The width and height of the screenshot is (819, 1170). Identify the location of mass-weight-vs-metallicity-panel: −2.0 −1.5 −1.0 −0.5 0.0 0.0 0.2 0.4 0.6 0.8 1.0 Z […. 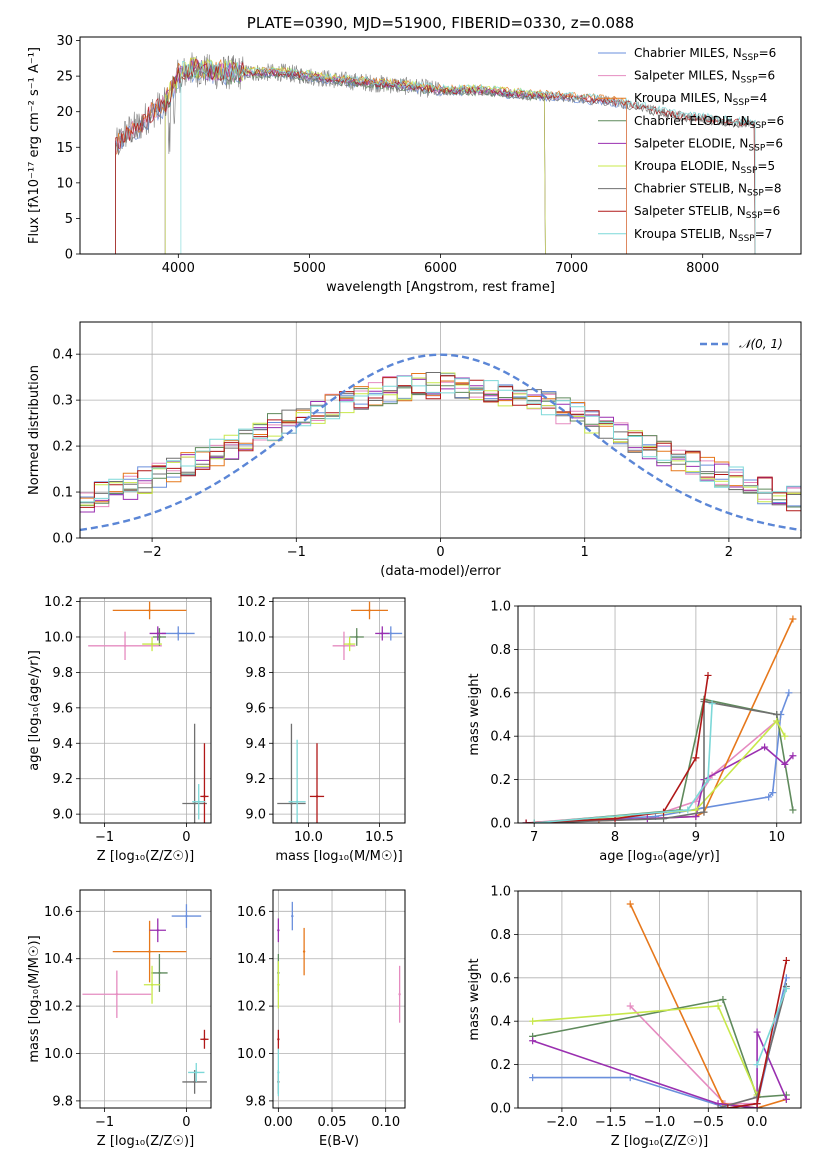
(634, 1017).